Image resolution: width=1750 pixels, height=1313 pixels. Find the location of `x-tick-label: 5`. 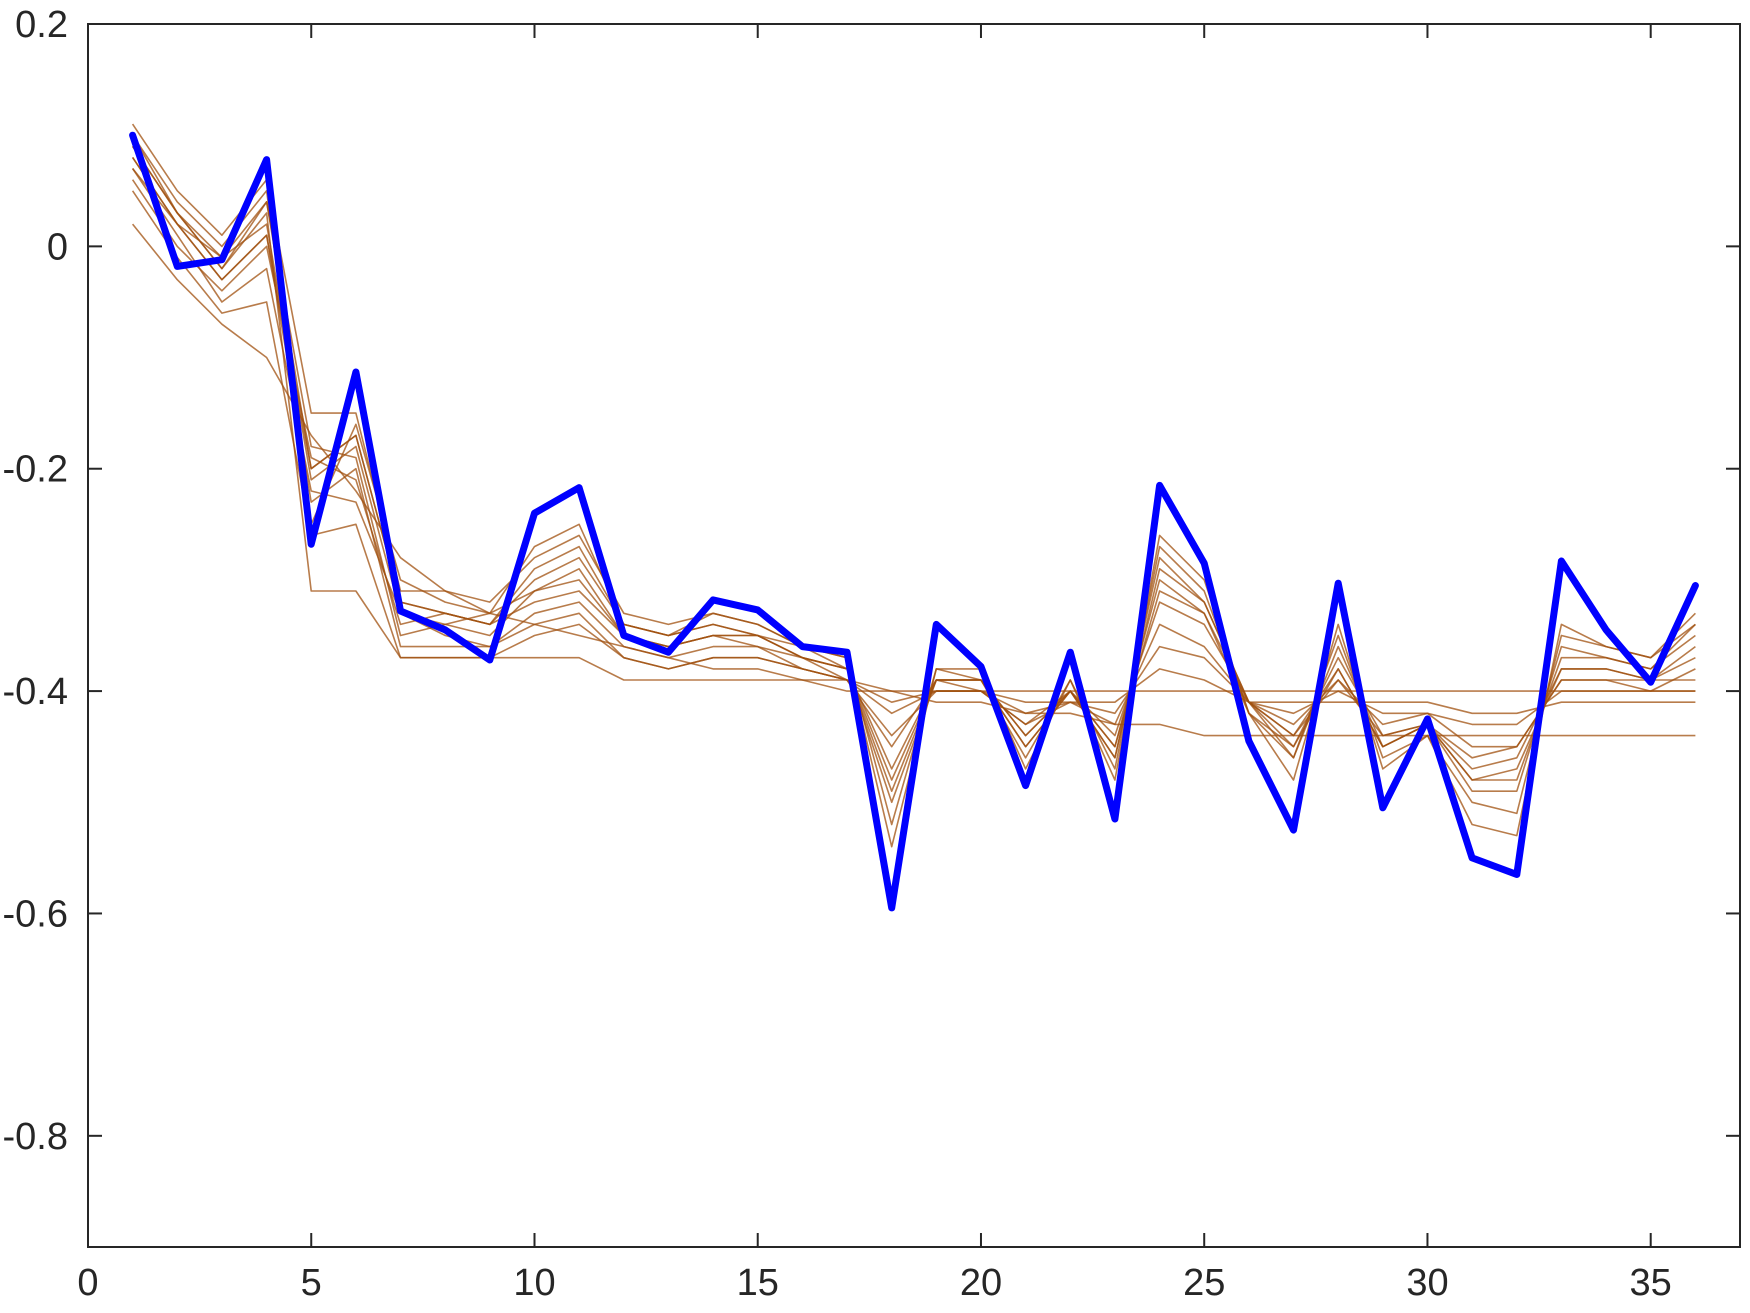

x-tick-label: 5 is located at coordinates (311, 1283).